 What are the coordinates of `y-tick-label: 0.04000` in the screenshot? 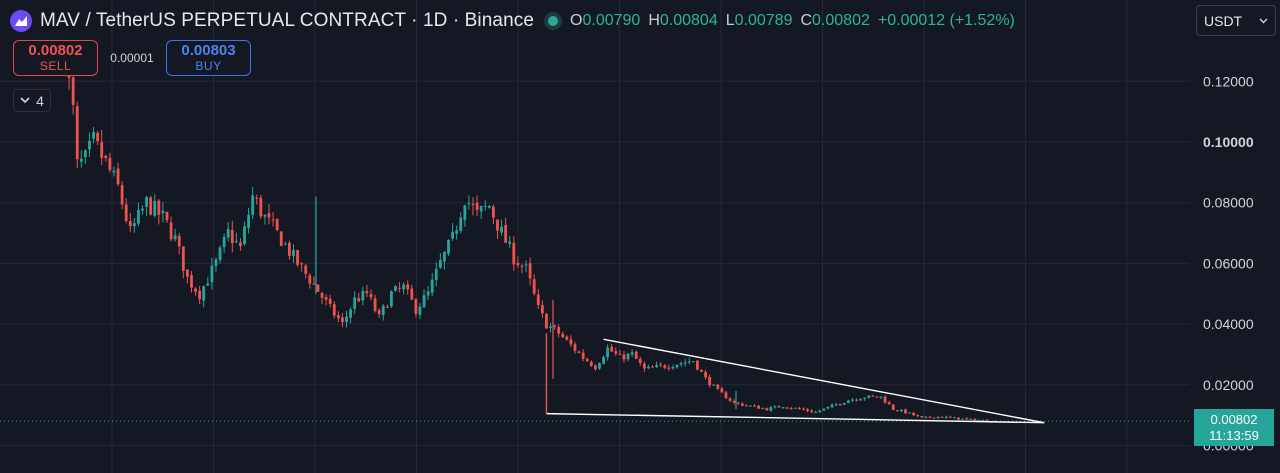 It's located at (1228, 324).